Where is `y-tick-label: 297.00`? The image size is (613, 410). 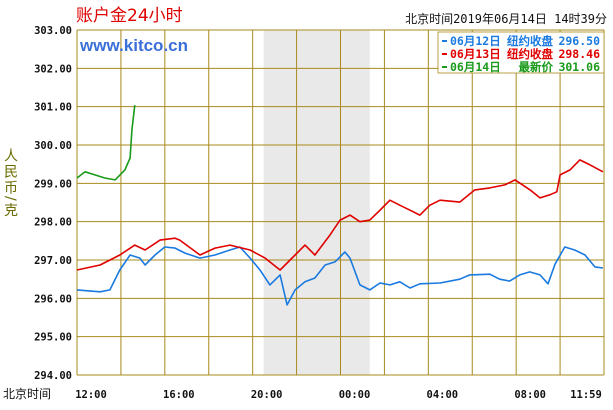 y-tick-label: 297.00 is located at coordinates (53, 261).